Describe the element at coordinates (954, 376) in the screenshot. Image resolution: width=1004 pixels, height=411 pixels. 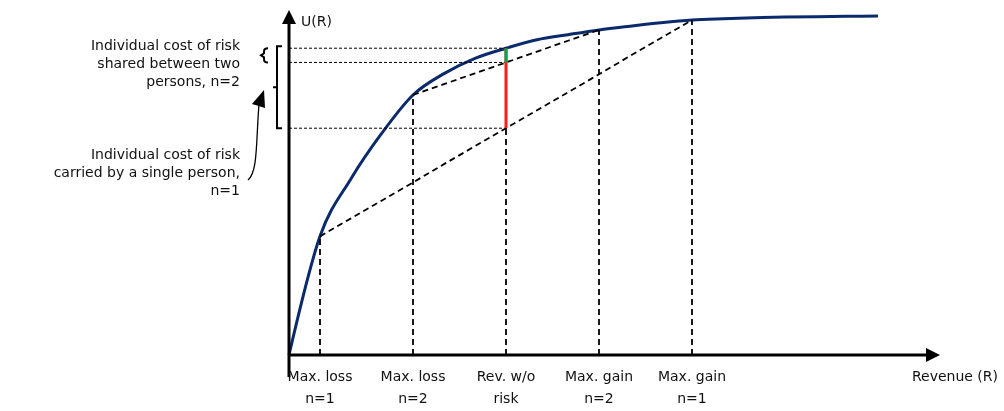
I see `x-axis-title: Revenue (R)` at that location.